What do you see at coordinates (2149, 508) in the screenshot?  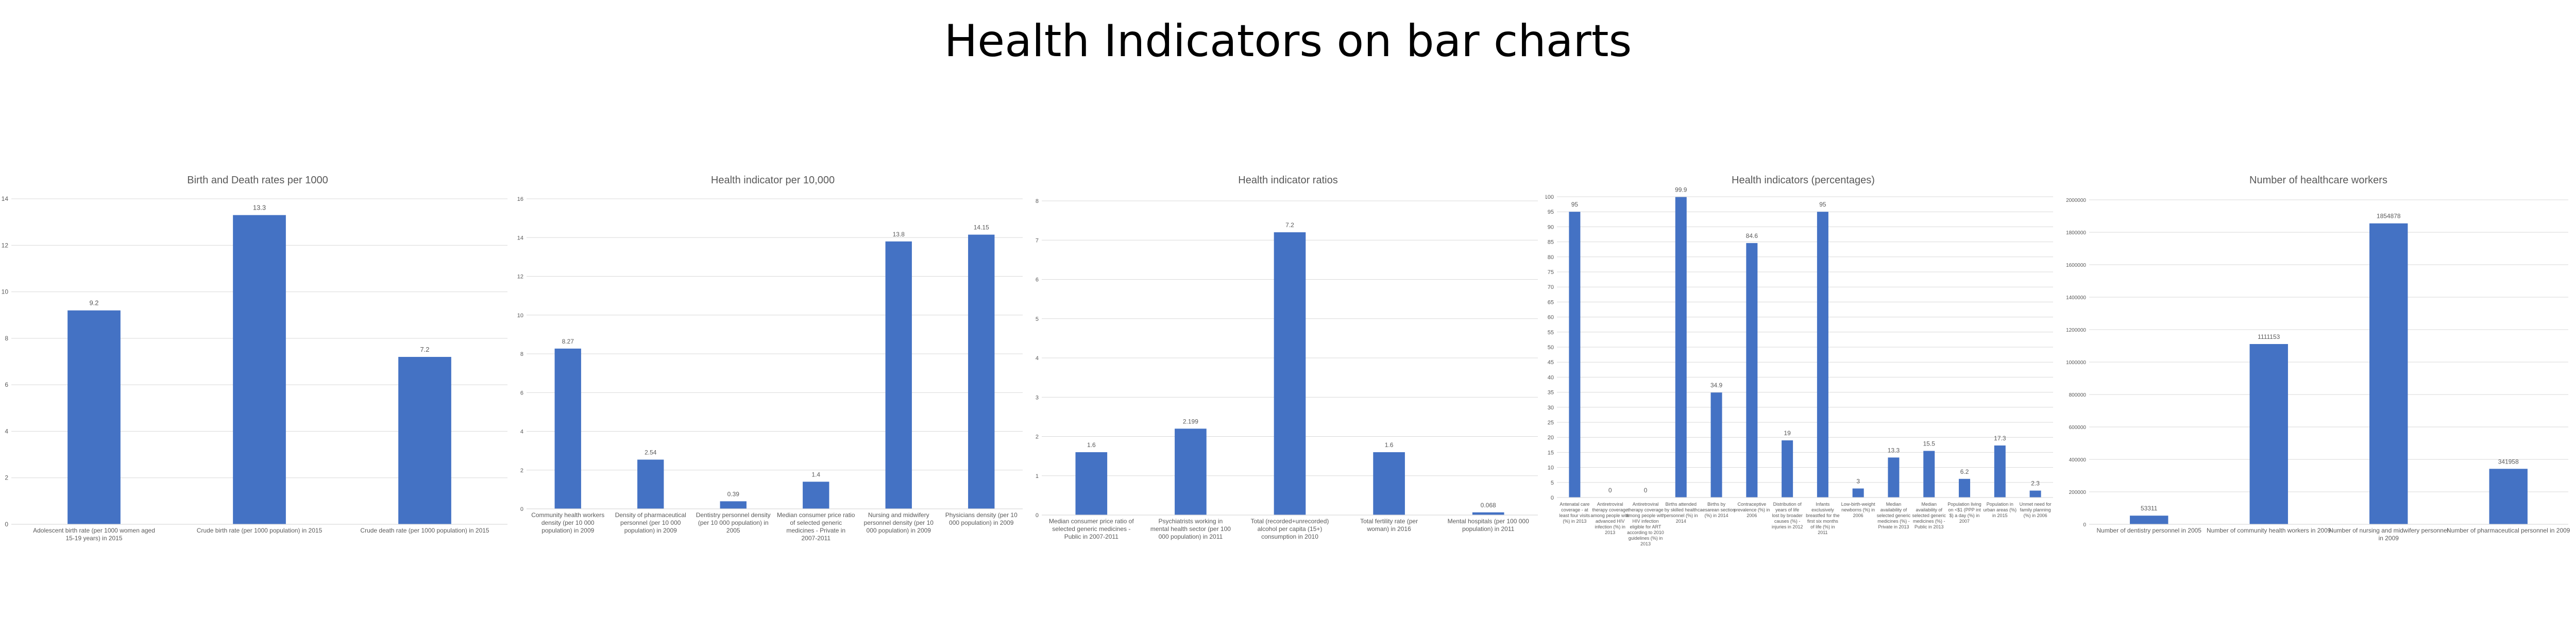 I see `data-label: 53311` at bounding box center [2149, 508].